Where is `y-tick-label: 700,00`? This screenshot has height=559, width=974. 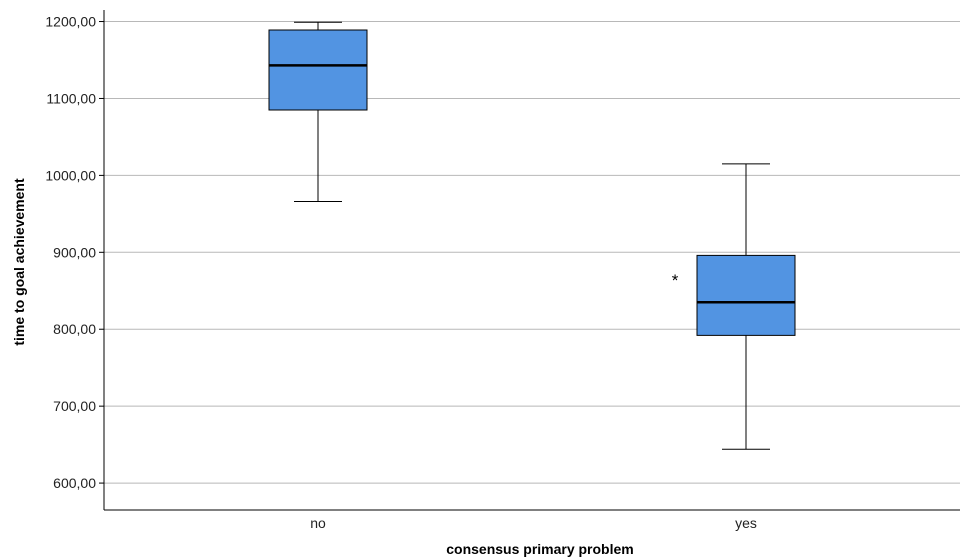
y-tick-label: 700,00 is located at coordinates (74, 406).